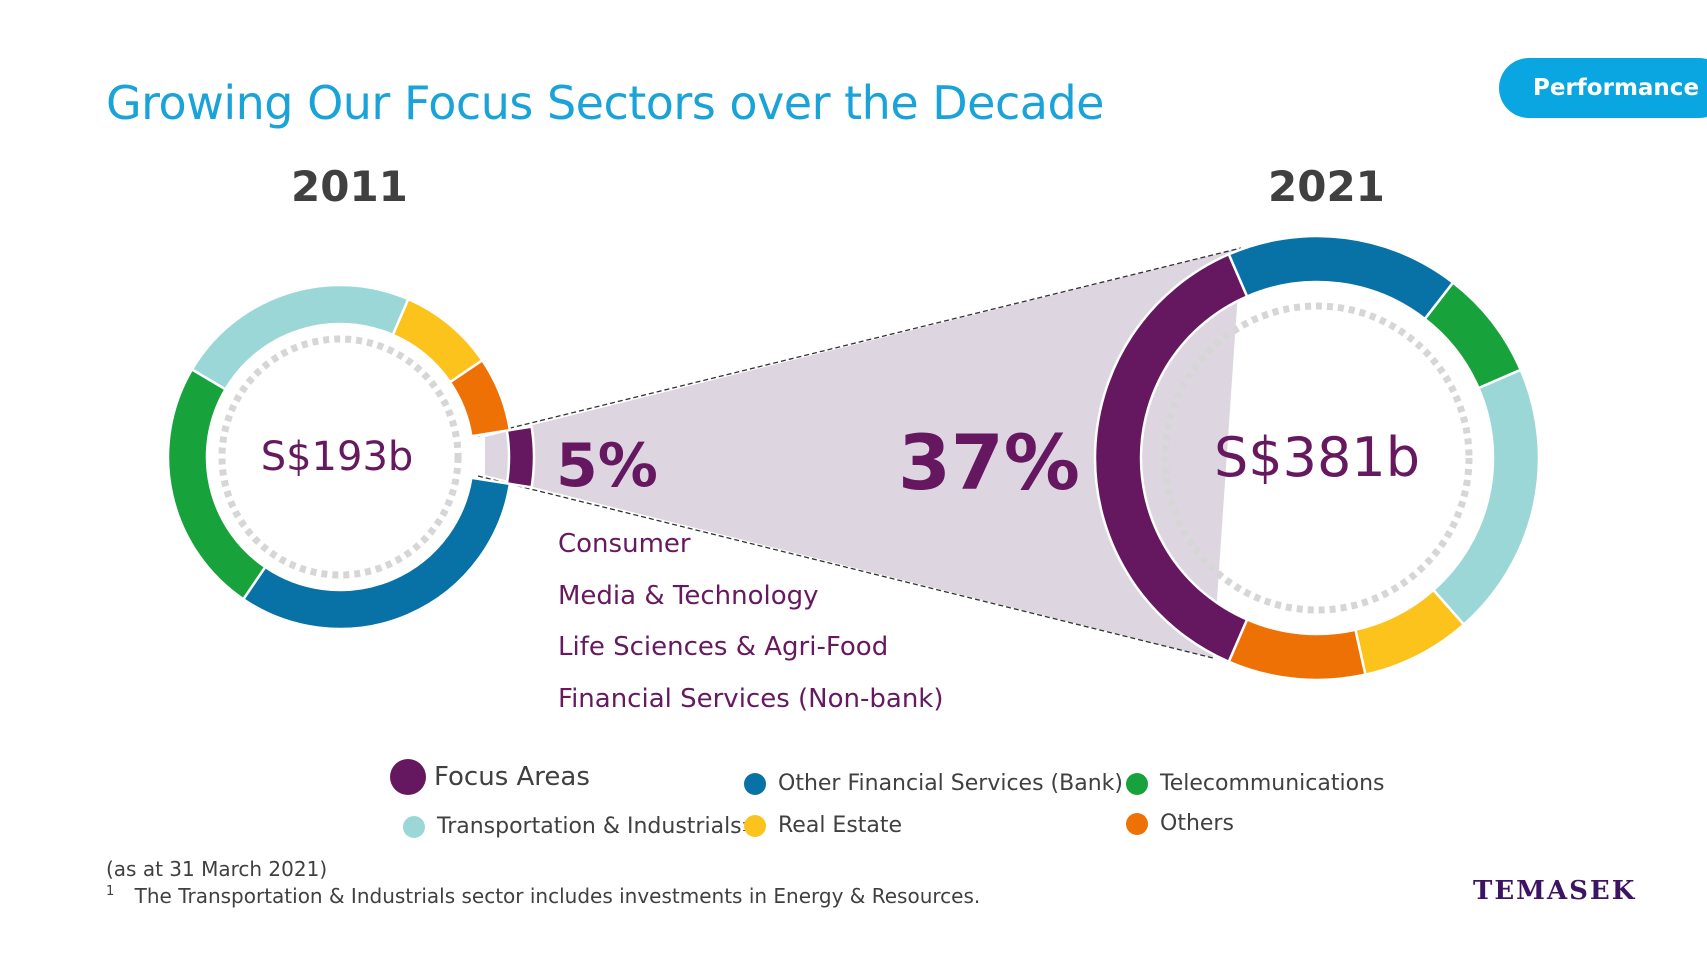 This screenshot has width=1707, height=960. I want to click on legend-bank: Other Financial Services (Bank), so click(933, 783).